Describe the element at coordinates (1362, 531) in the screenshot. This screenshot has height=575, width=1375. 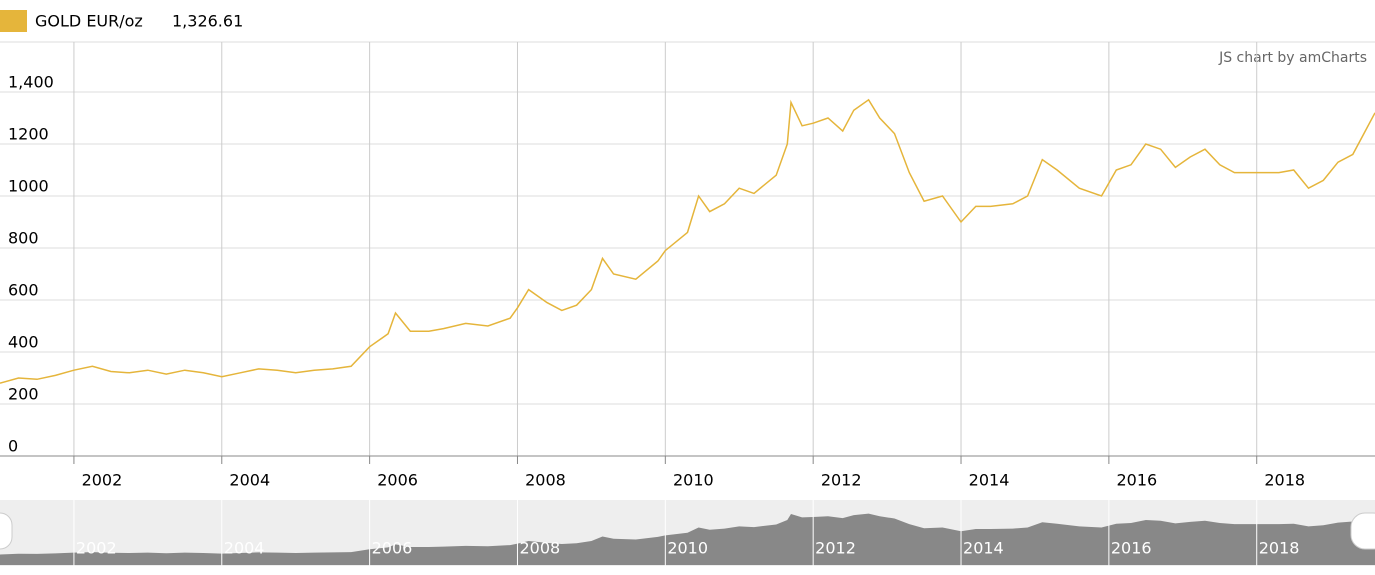
I see `scroll-handle-right` at that location.